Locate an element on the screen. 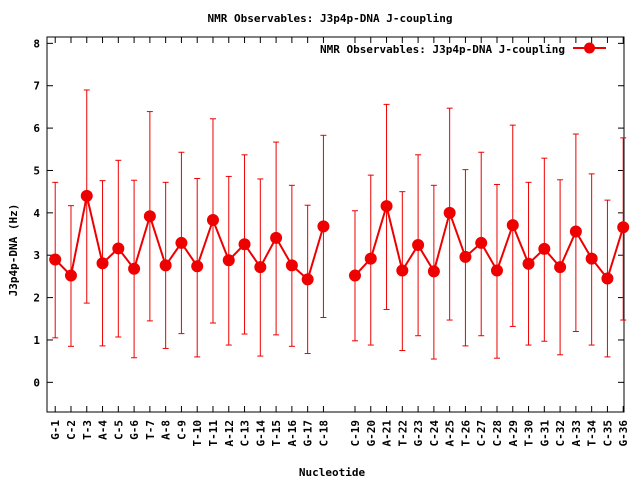 This screenshot has height=485, width=640. y-tick-label: 8 is located at coordinates (36, 43).